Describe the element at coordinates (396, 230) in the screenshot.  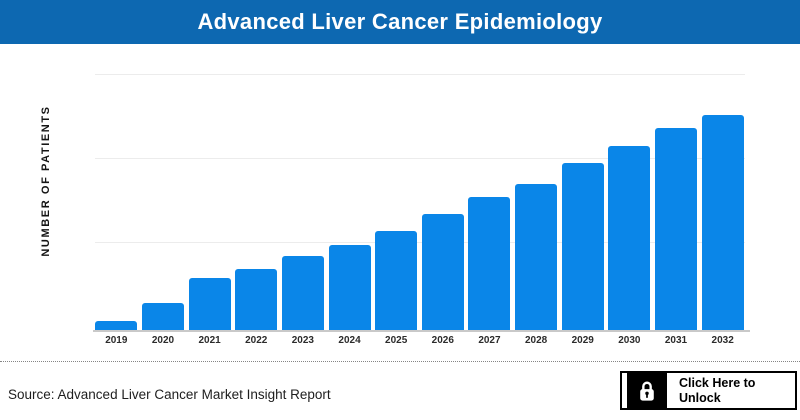
I see `bar-slot: 2025` at that location.